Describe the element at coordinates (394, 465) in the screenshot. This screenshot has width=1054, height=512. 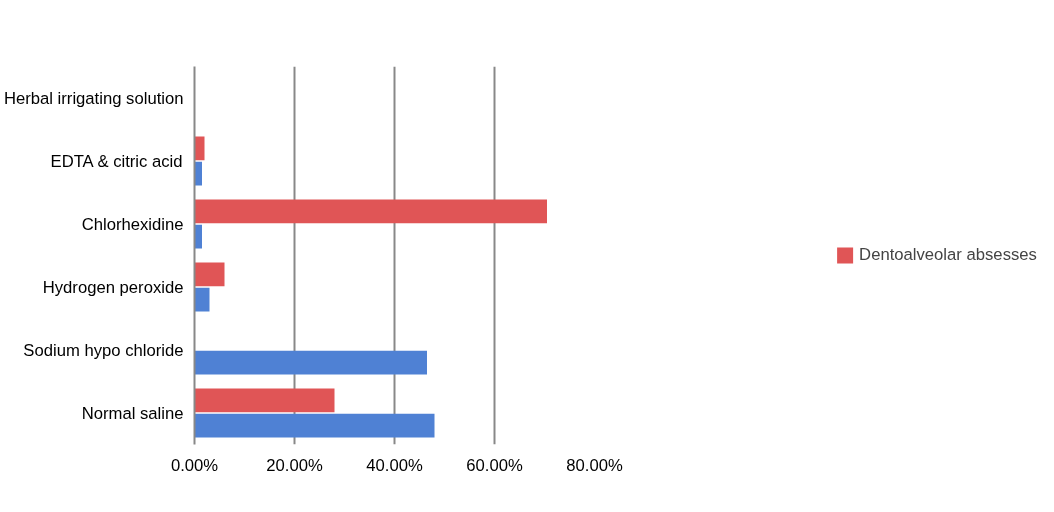
I see `x-tick-label: 40.00%` at that location.